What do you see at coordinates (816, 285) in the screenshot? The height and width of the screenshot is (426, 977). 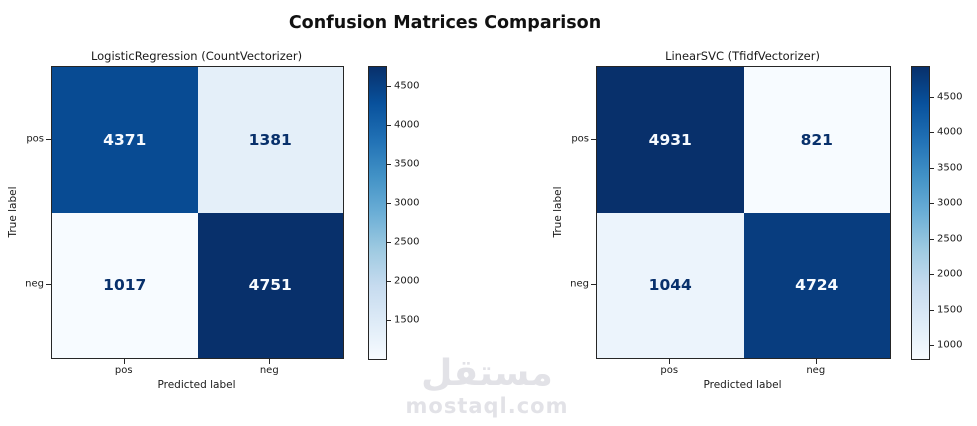 I see `heatmap-cell: 4724` at bounding box center [816, 285].